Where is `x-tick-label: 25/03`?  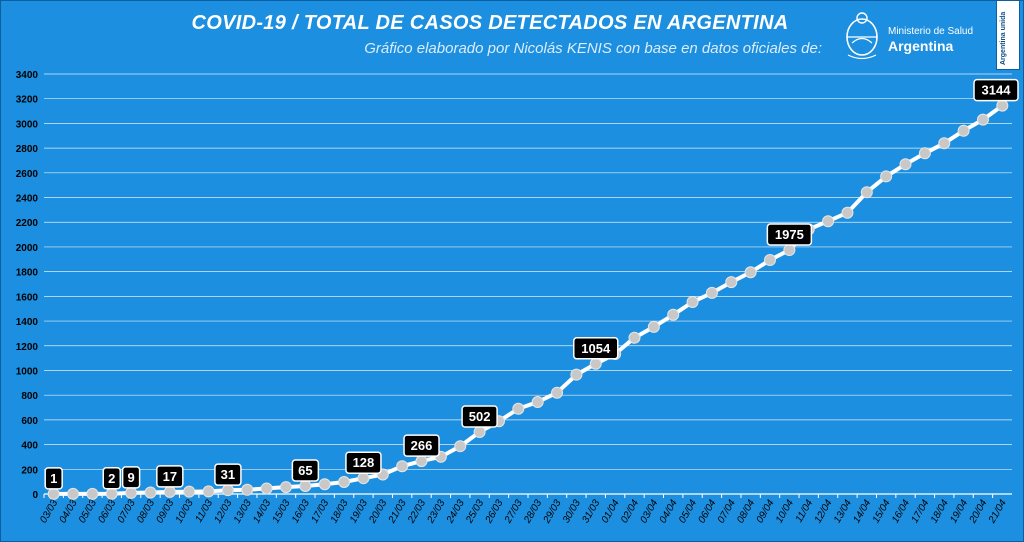 x-tick-label: 25/03 is located at coordinates (475, 512).